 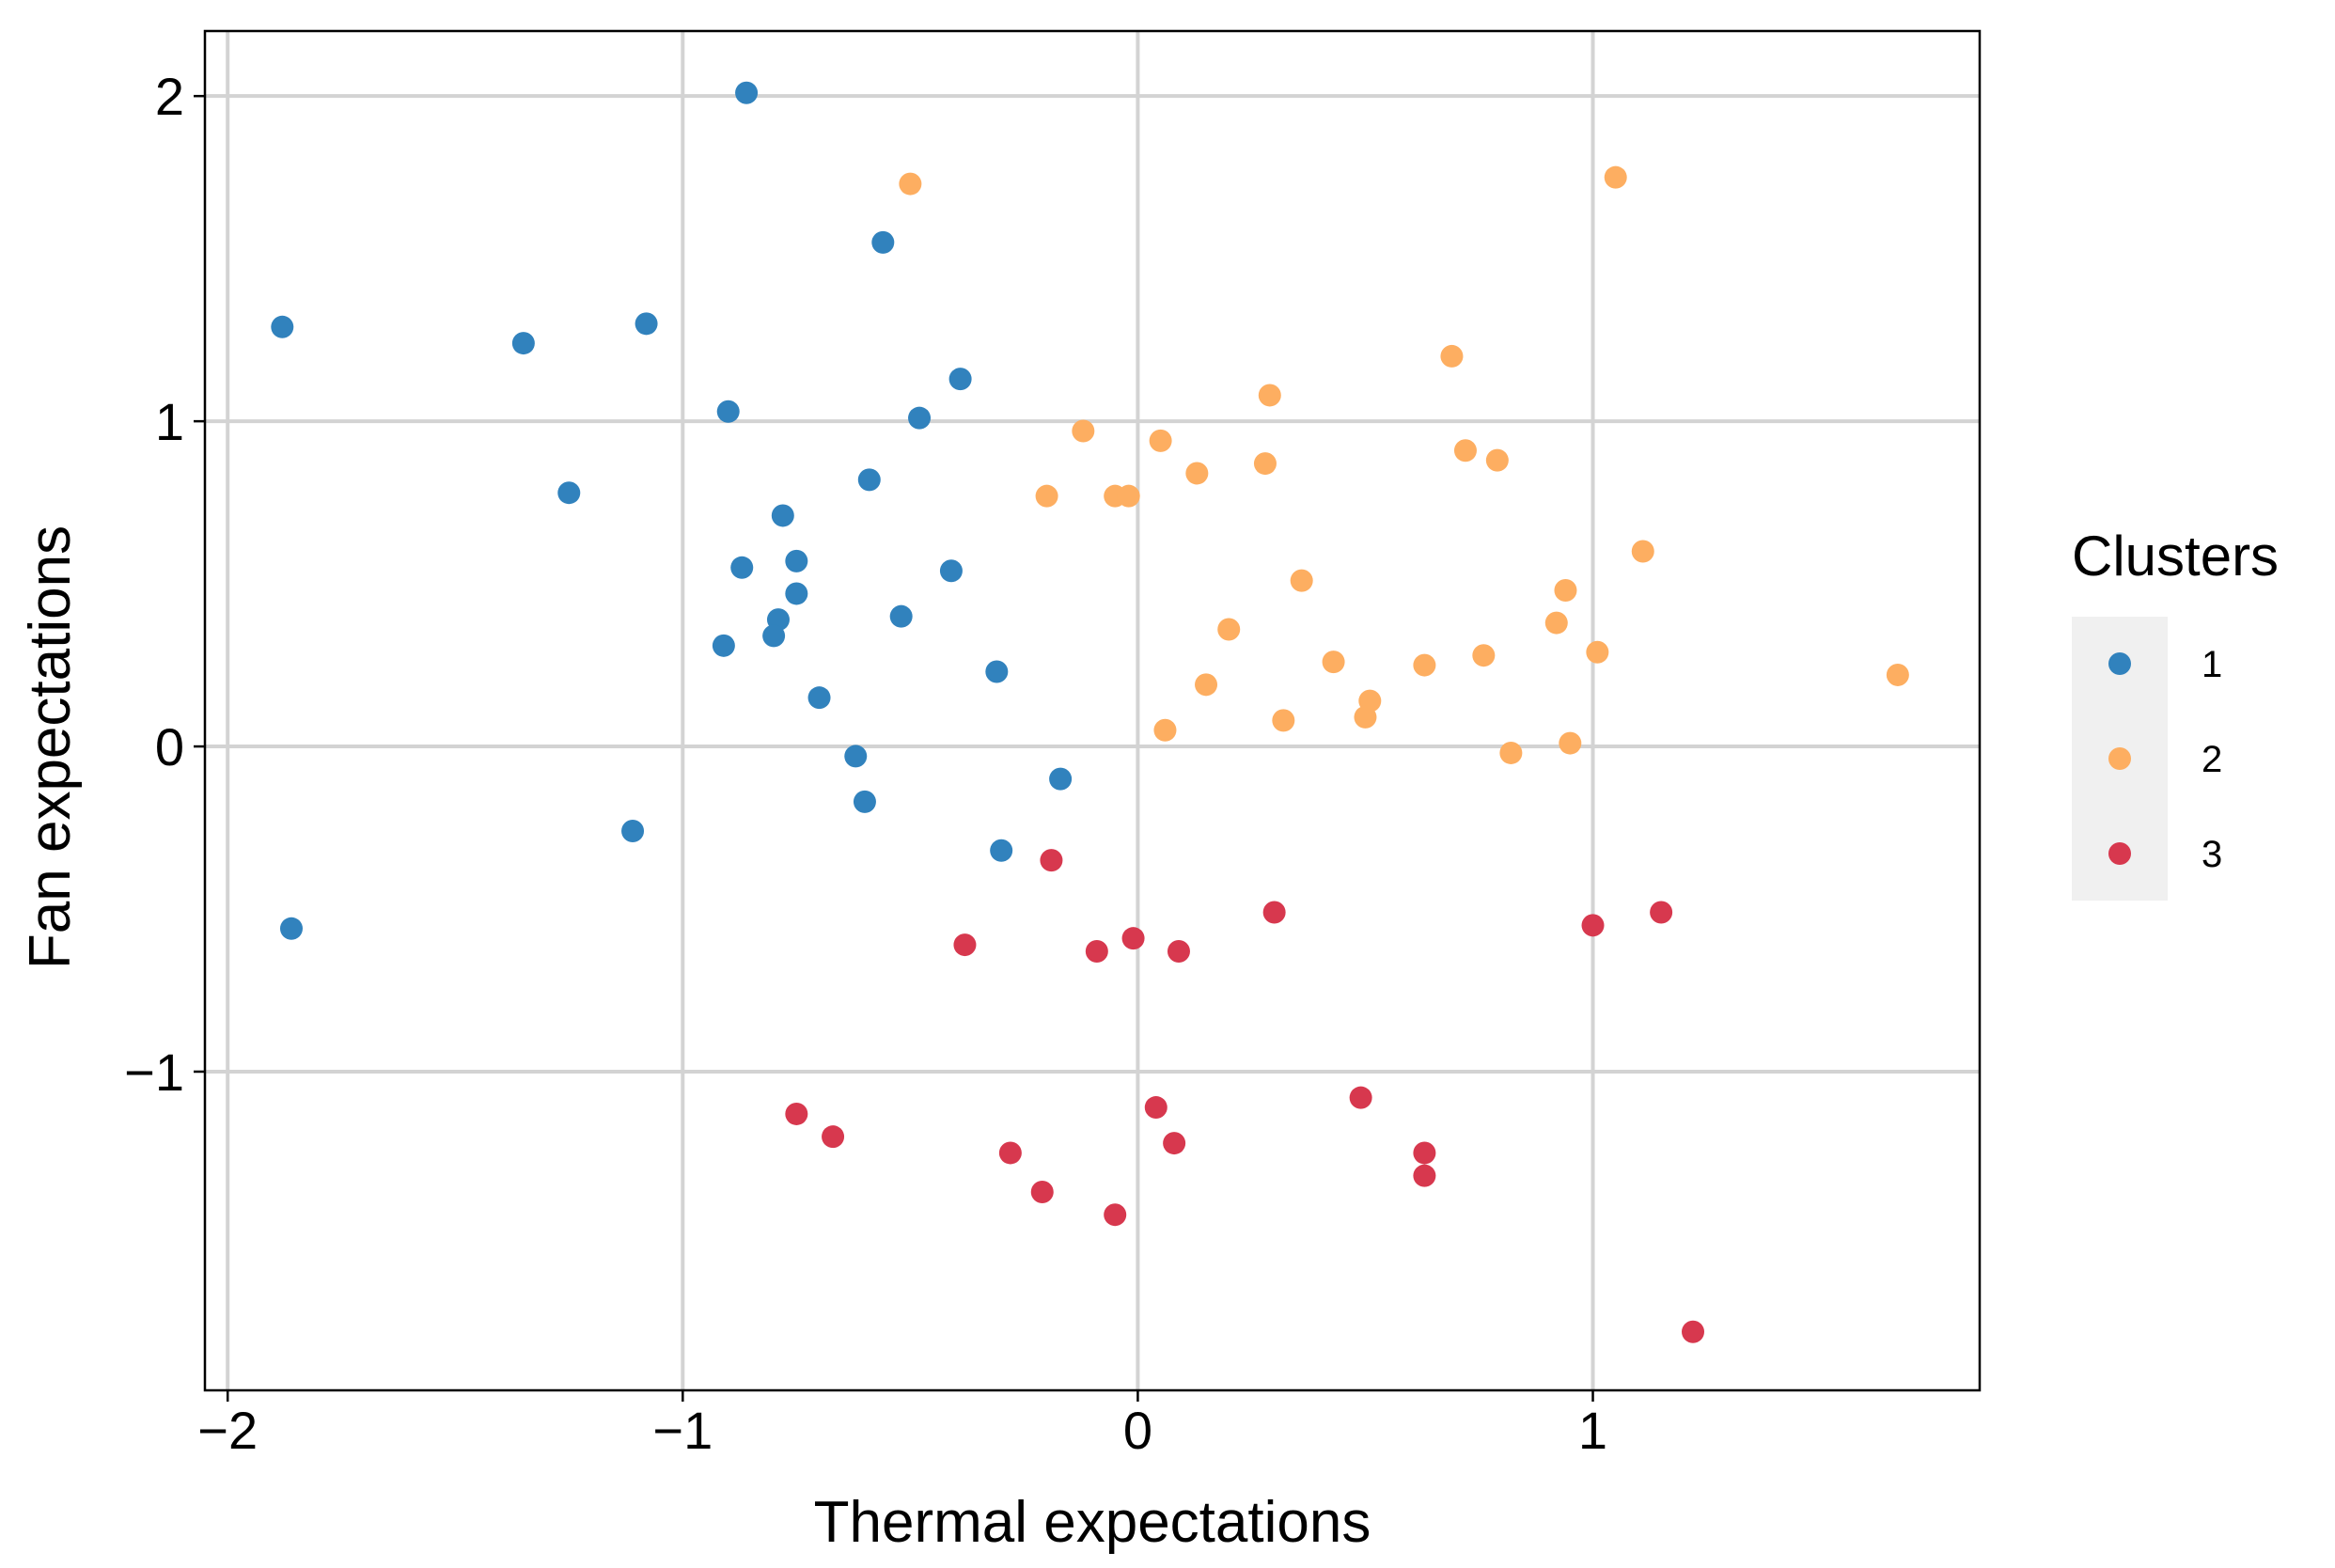 What do you see at coordinates (169, 96) in the screenshot?
I see `y-tick-label: 2` at bounding box center [169, 96].